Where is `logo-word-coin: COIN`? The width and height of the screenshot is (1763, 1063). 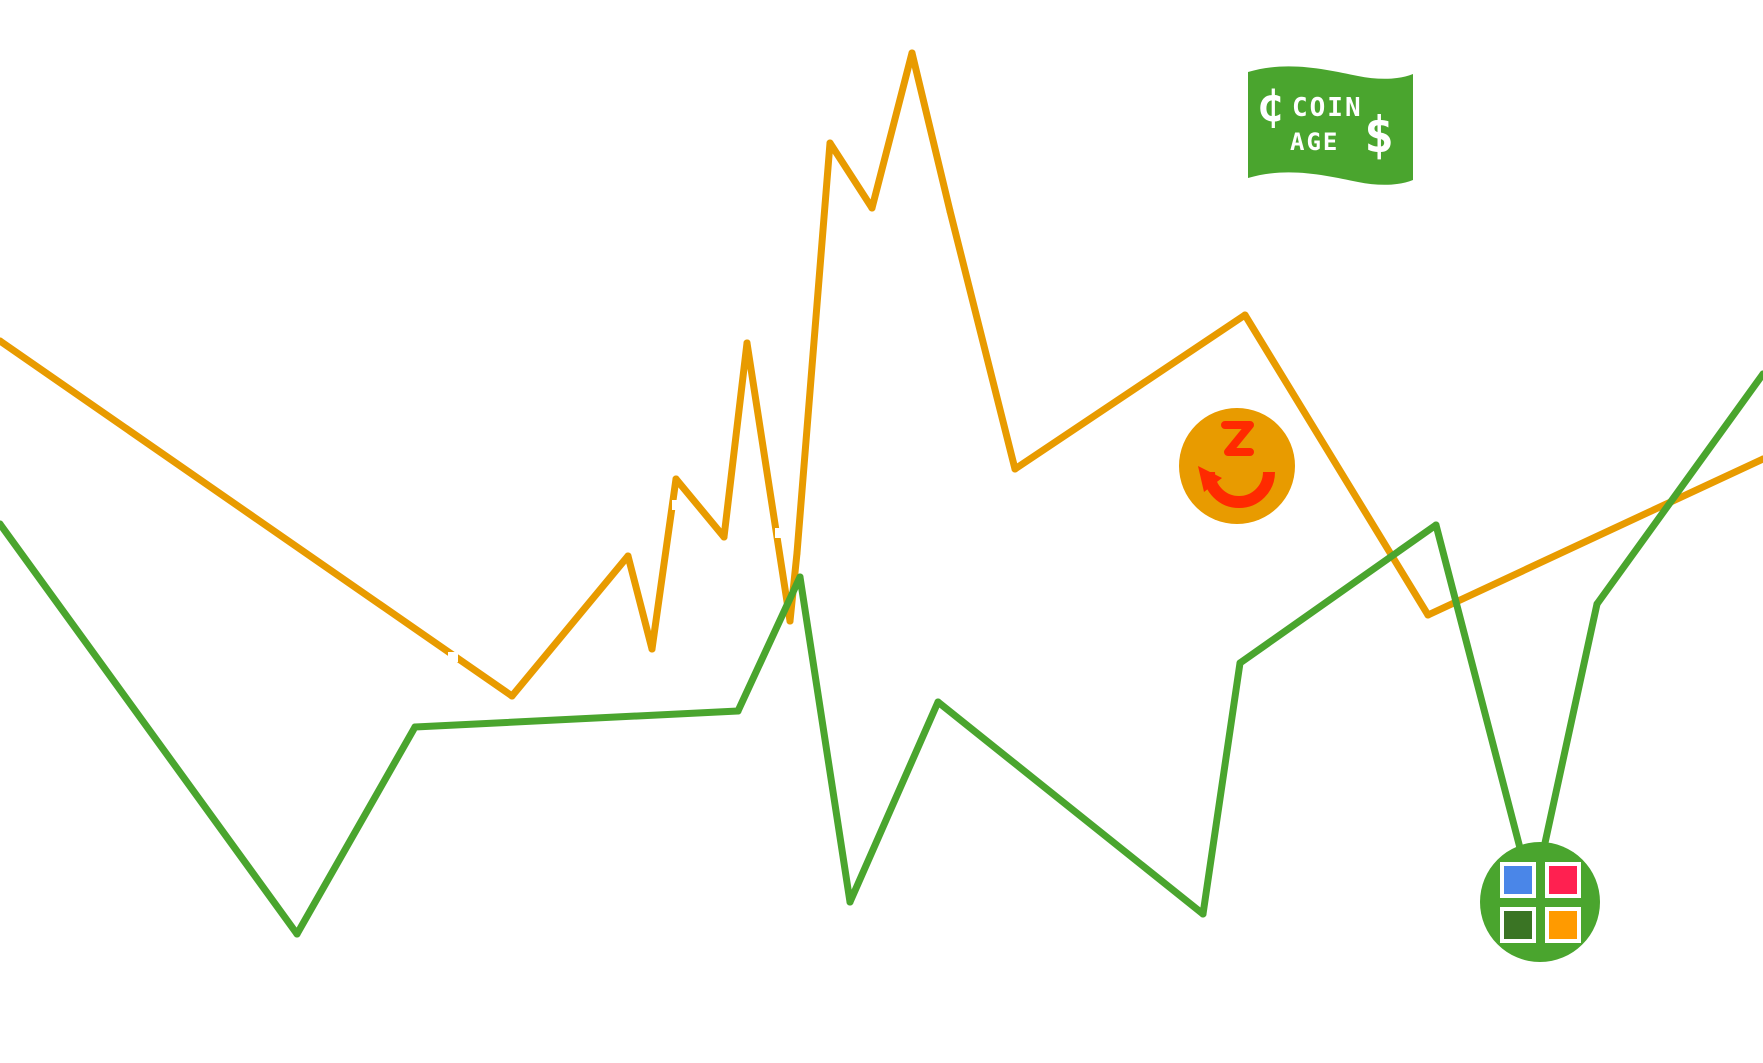 logo-word-coin: COIN is located at coordinates (1327, 108).